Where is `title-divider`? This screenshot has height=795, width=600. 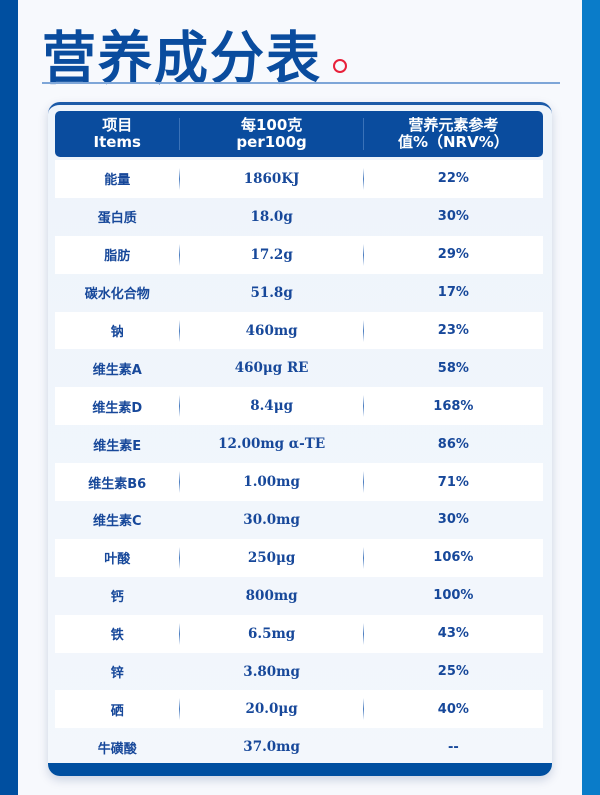 title-divider is located at coordinates (301, 83).